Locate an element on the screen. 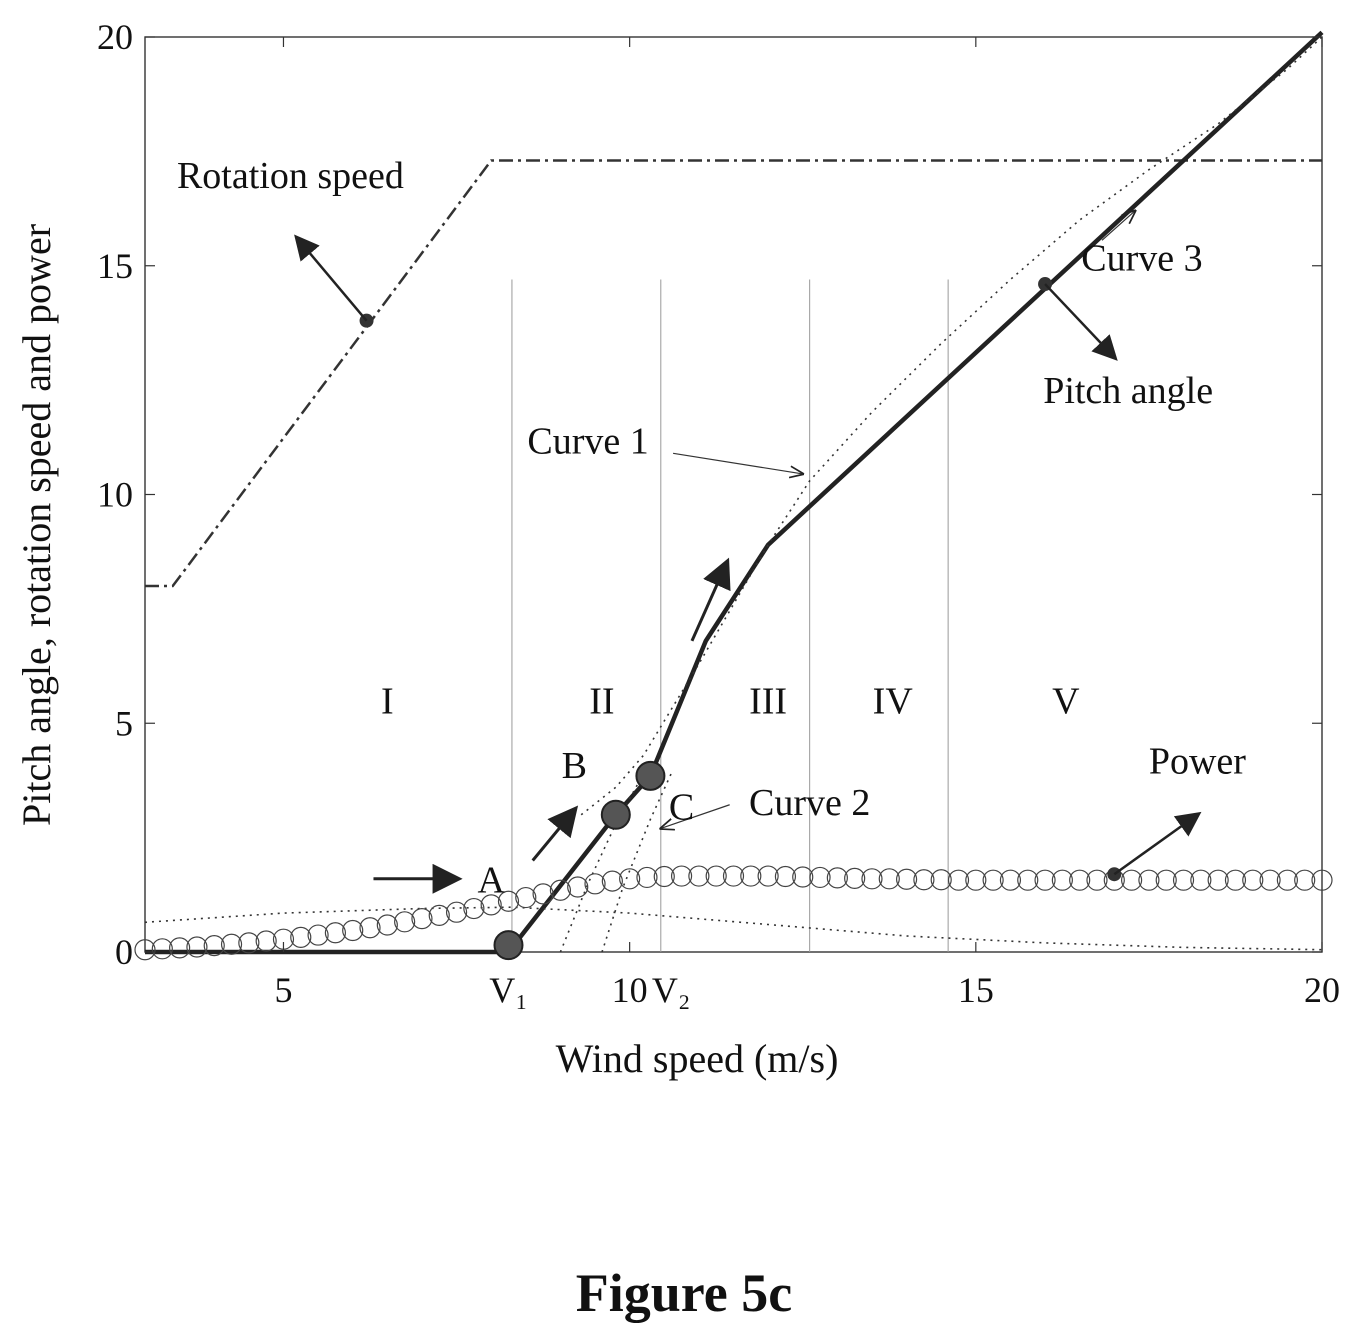  y-tick-label: 5 is located at coordinates (124, 723).